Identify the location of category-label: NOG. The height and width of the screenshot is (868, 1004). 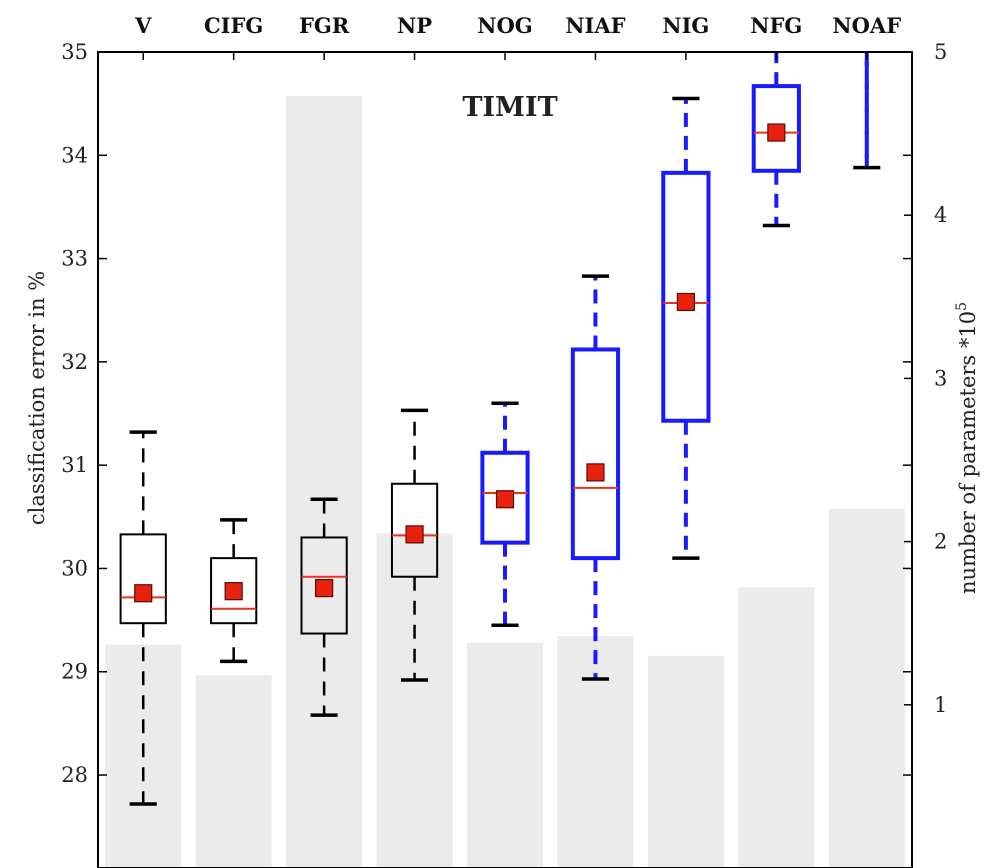
(504, 25).